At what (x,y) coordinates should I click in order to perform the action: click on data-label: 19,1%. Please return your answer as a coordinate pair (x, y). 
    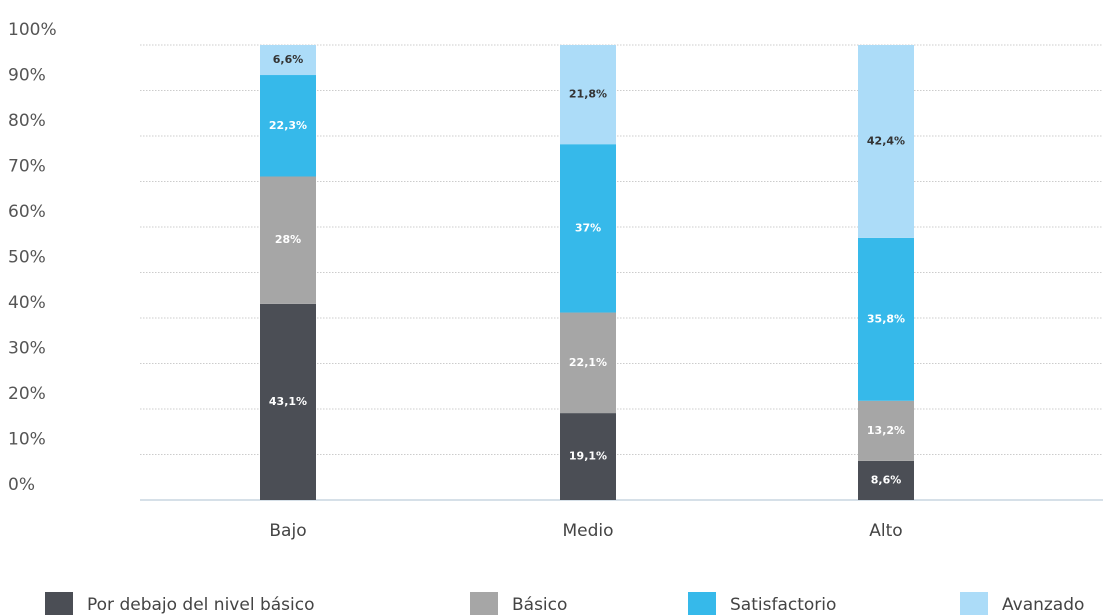
    Looking at the image, I should click on (588, 456).